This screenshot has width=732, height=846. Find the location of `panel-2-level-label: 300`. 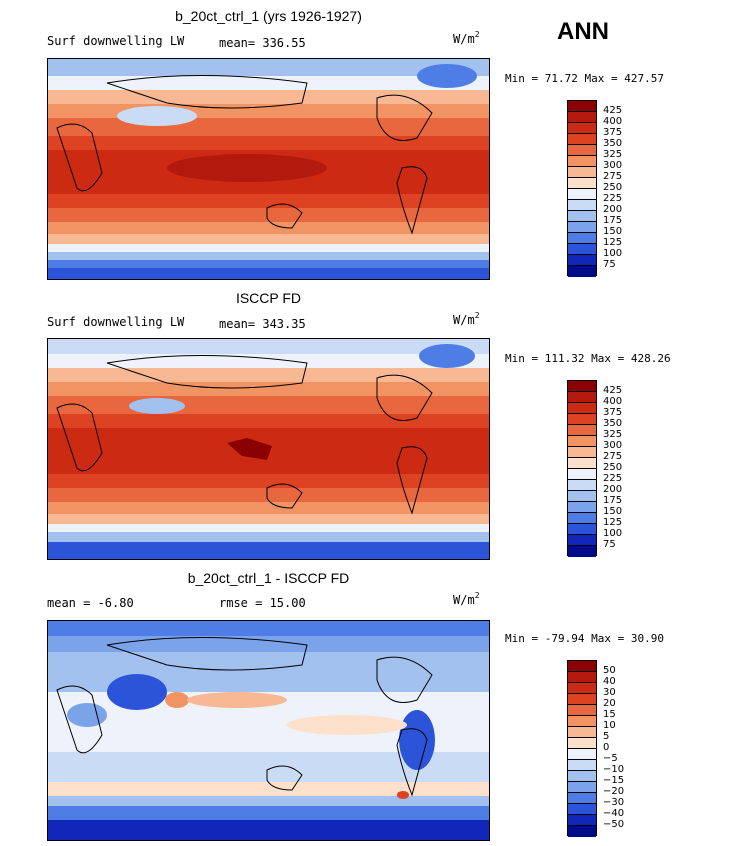

panel-2-level-label: 300 is located at coordinates (613, 445).